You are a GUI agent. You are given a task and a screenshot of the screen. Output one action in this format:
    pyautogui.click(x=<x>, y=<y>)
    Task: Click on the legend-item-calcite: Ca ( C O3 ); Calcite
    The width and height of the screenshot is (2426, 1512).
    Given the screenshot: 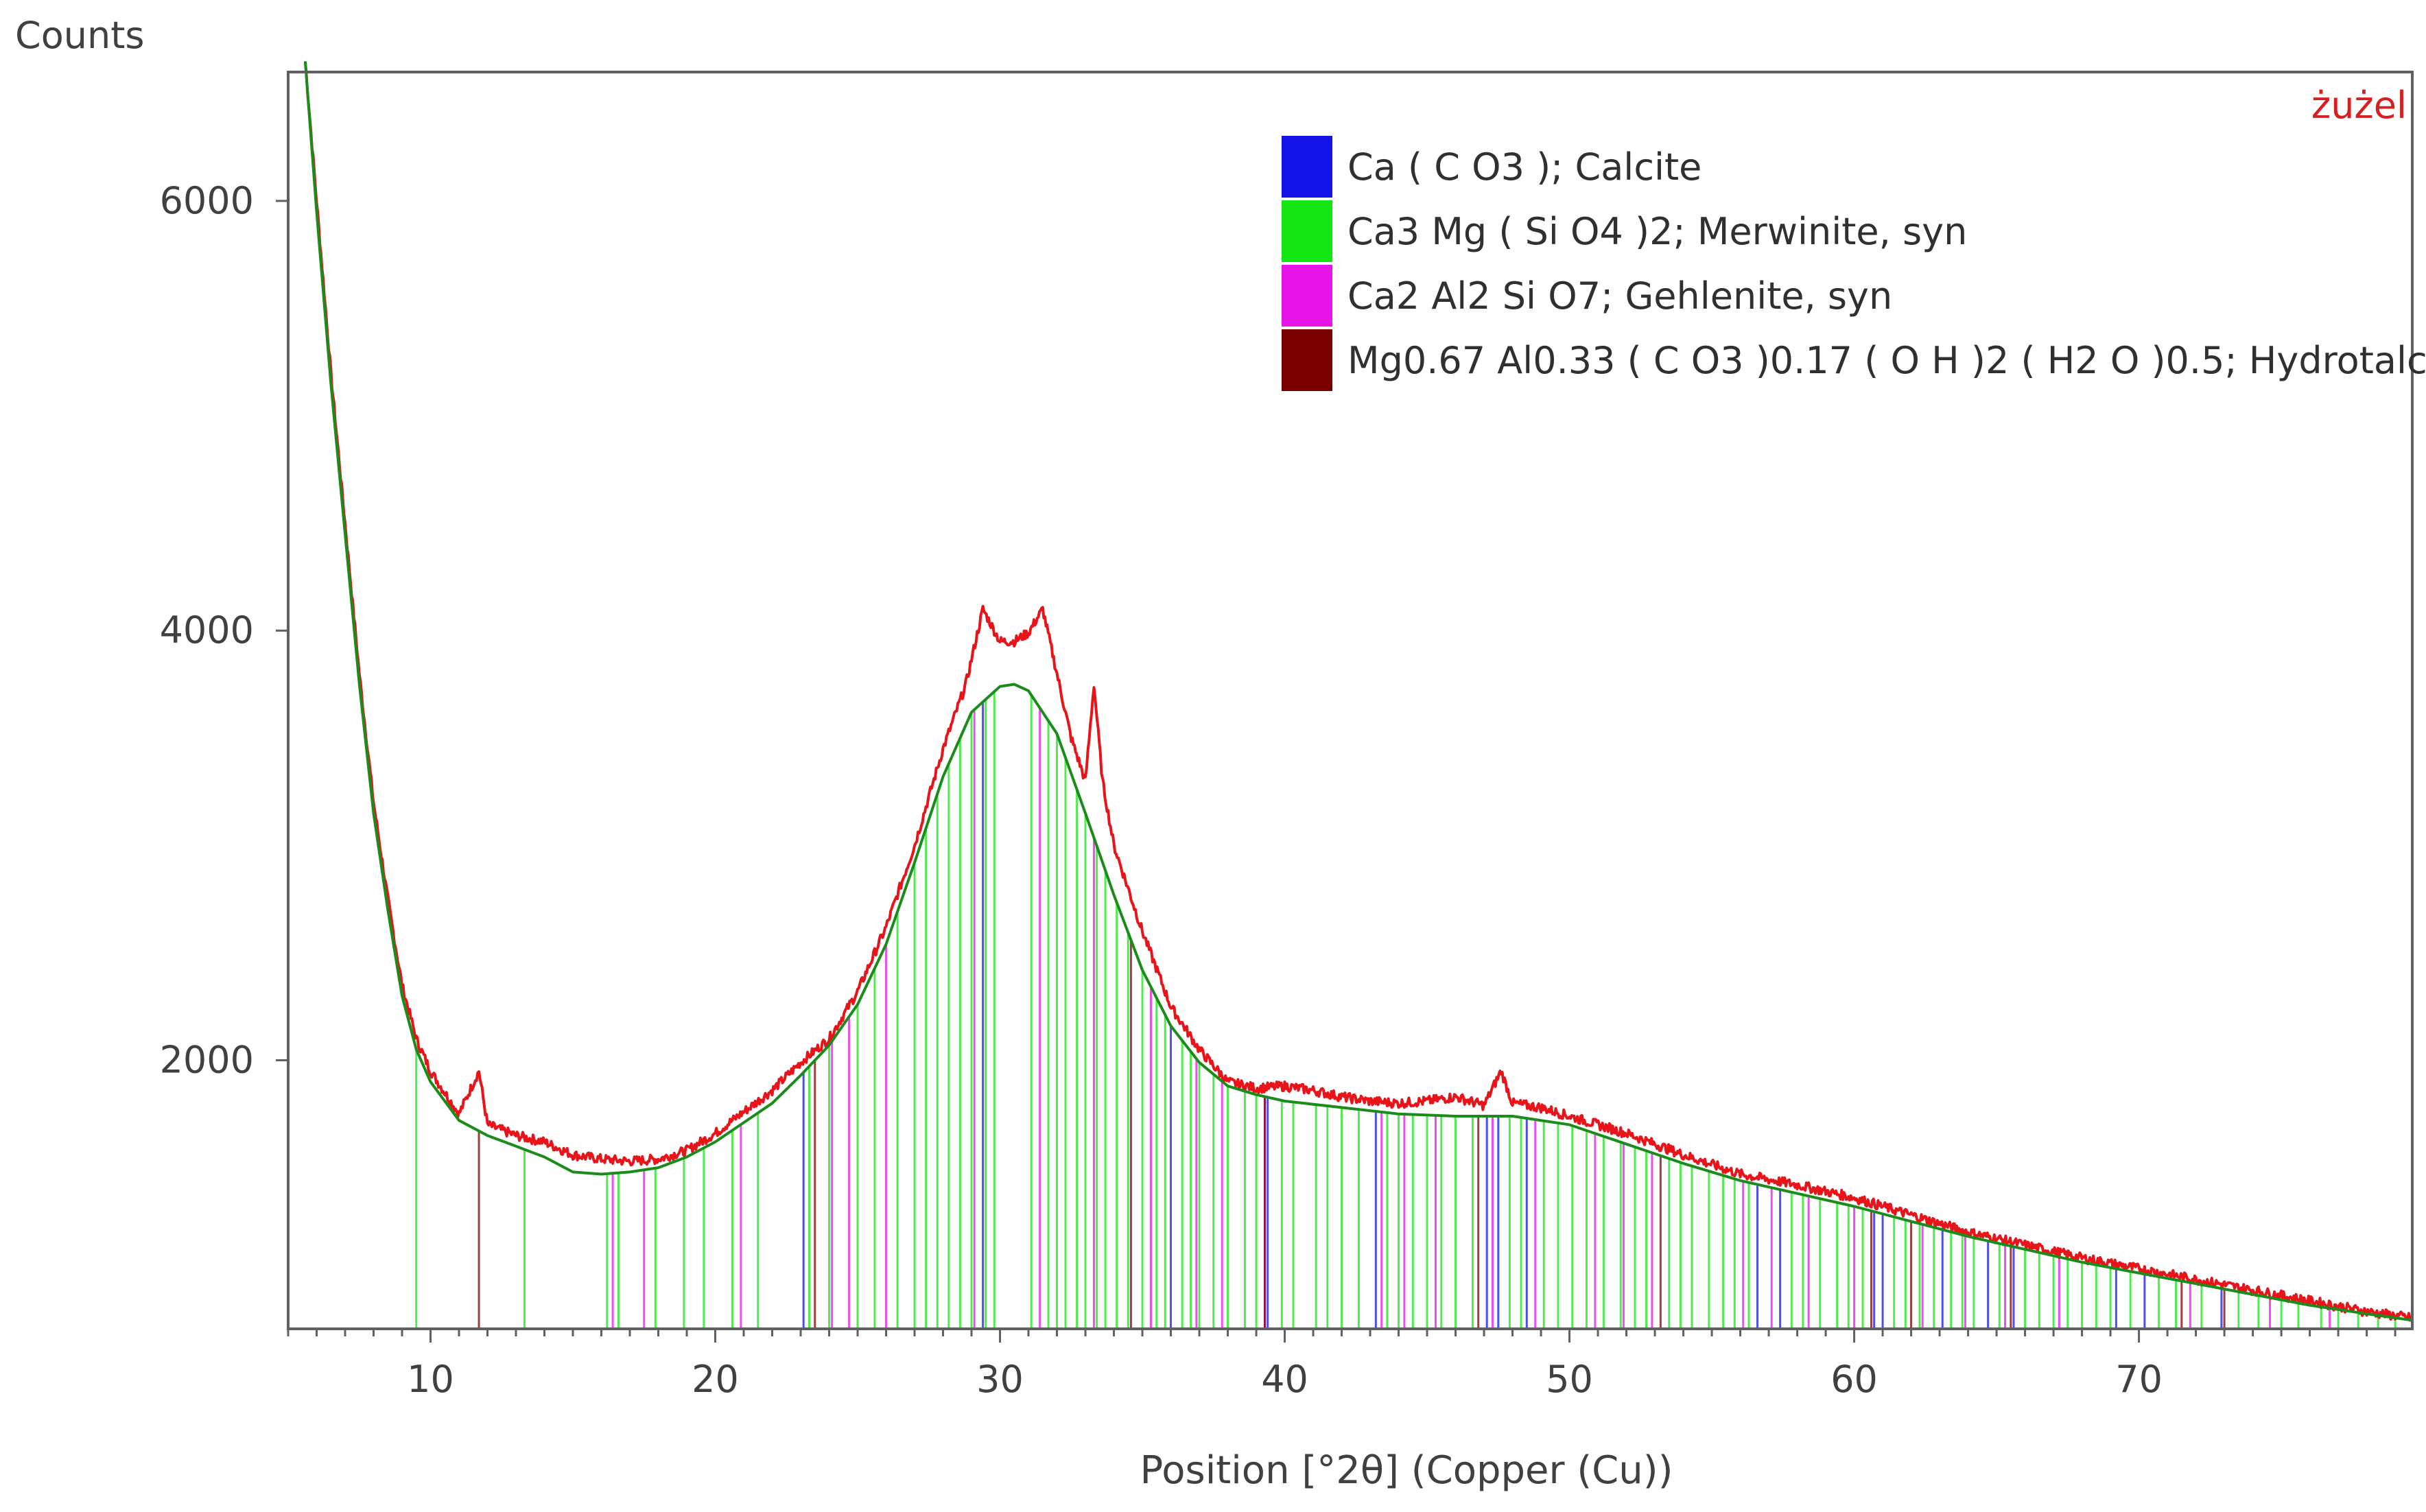 What is the action you would take?
    pyautogui.click(x=1491, y=167)
    